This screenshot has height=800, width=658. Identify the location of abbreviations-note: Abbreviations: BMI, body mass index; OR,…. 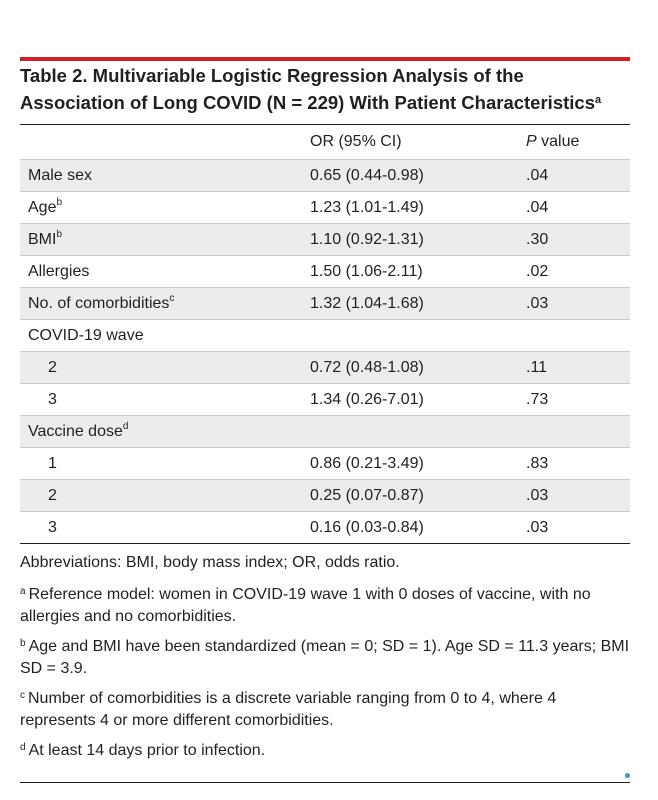
(210, 562).